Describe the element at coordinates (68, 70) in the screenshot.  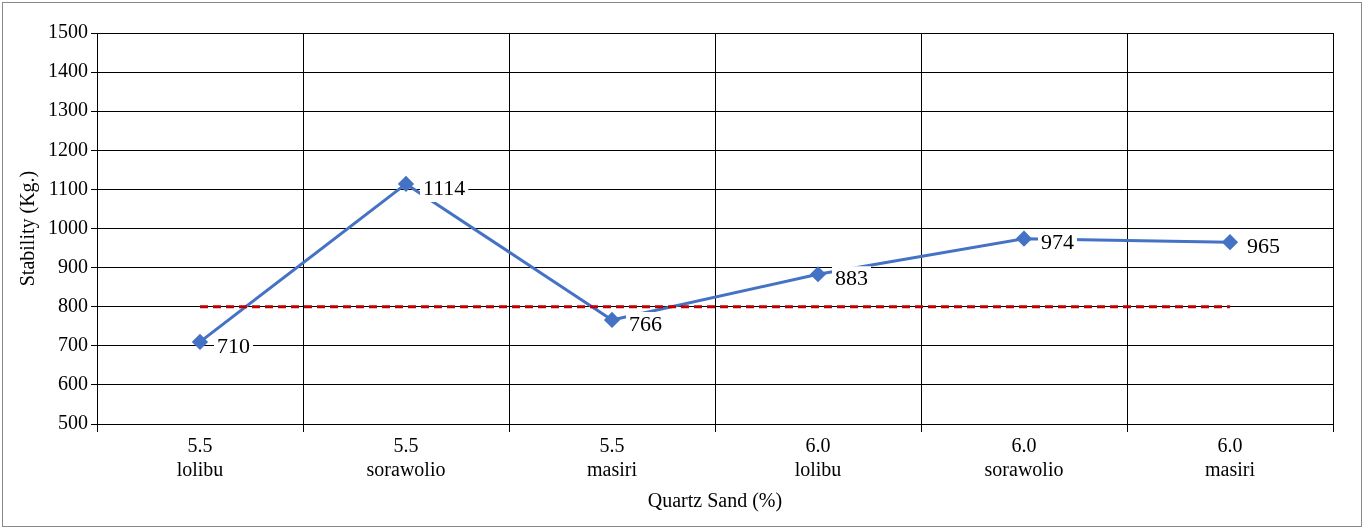
I see `y-tick-label: 1400` at that location.